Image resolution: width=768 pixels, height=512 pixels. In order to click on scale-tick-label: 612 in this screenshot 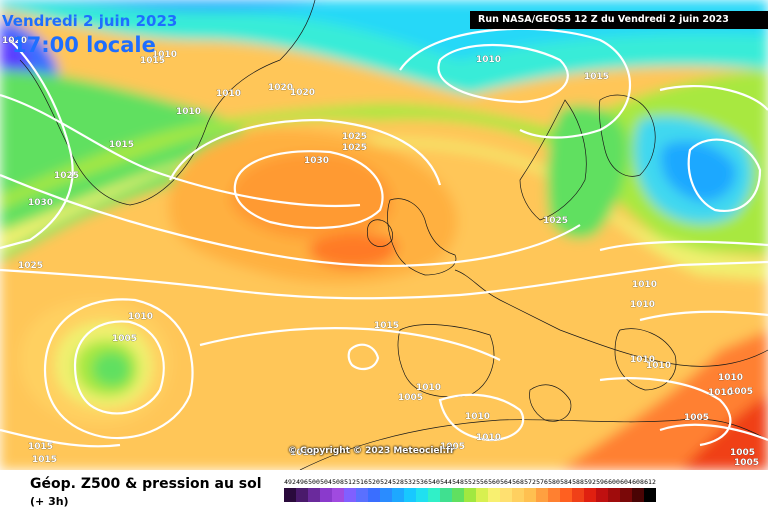, I will do `click(650, 482)`.